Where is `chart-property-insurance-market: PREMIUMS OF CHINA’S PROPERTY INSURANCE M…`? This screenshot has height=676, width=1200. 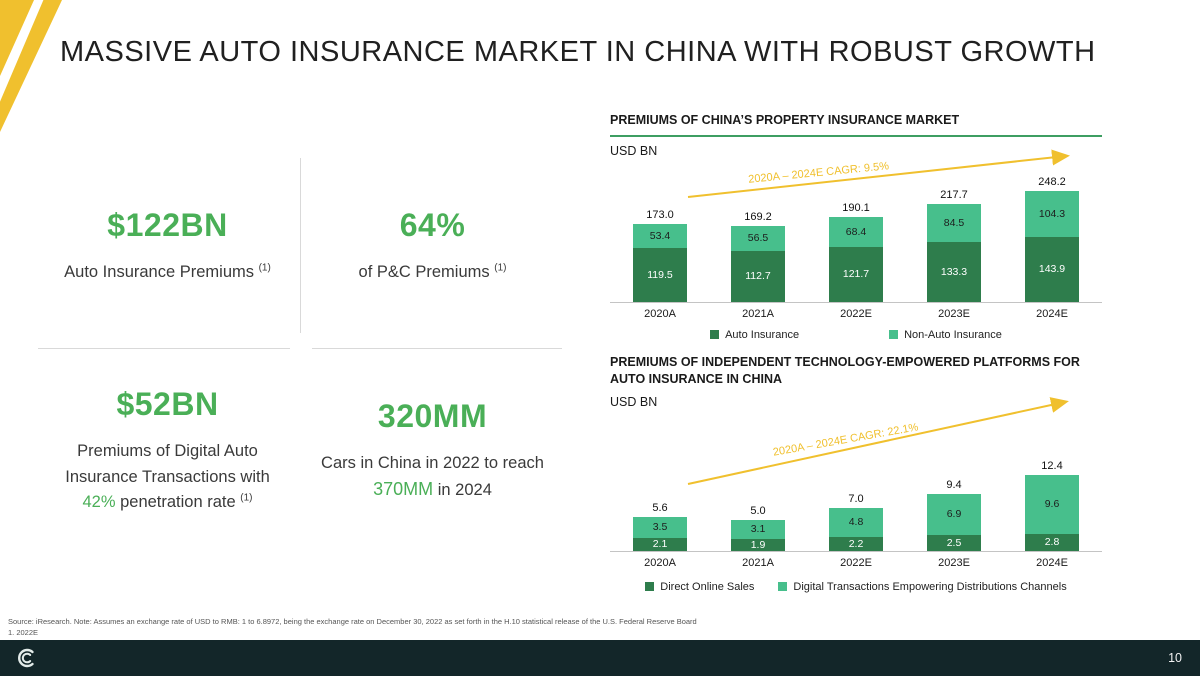 chart-property-insurance-market: PREMIUMS OF CHINA’S PROPERTY INSURANCE M… is located at coordinates (856, 226).